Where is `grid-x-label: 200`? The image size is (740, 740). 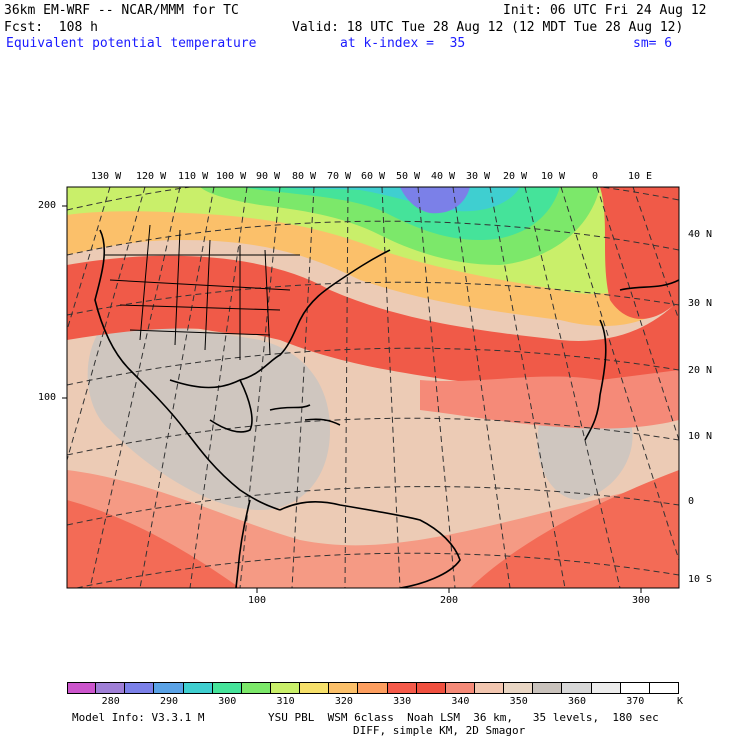 grid-x-label: 200 is located at coordinates (449, 600).